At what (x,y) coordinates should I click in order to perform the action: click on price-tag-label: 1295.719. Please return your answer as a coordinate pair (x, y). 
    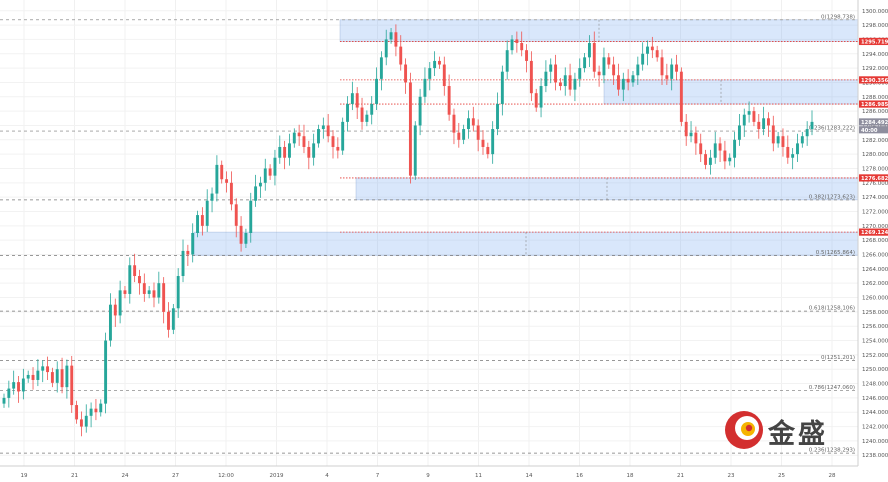
    Looking at the image, I should click on (874, 42).